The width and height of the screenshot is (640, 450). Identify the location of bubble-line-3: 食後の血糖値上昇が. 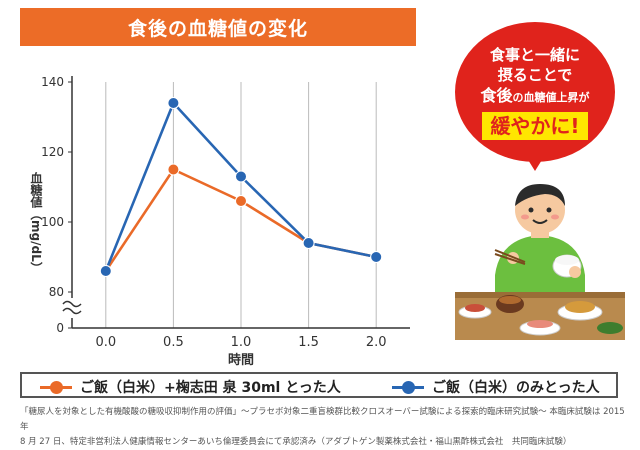
(534, 97).